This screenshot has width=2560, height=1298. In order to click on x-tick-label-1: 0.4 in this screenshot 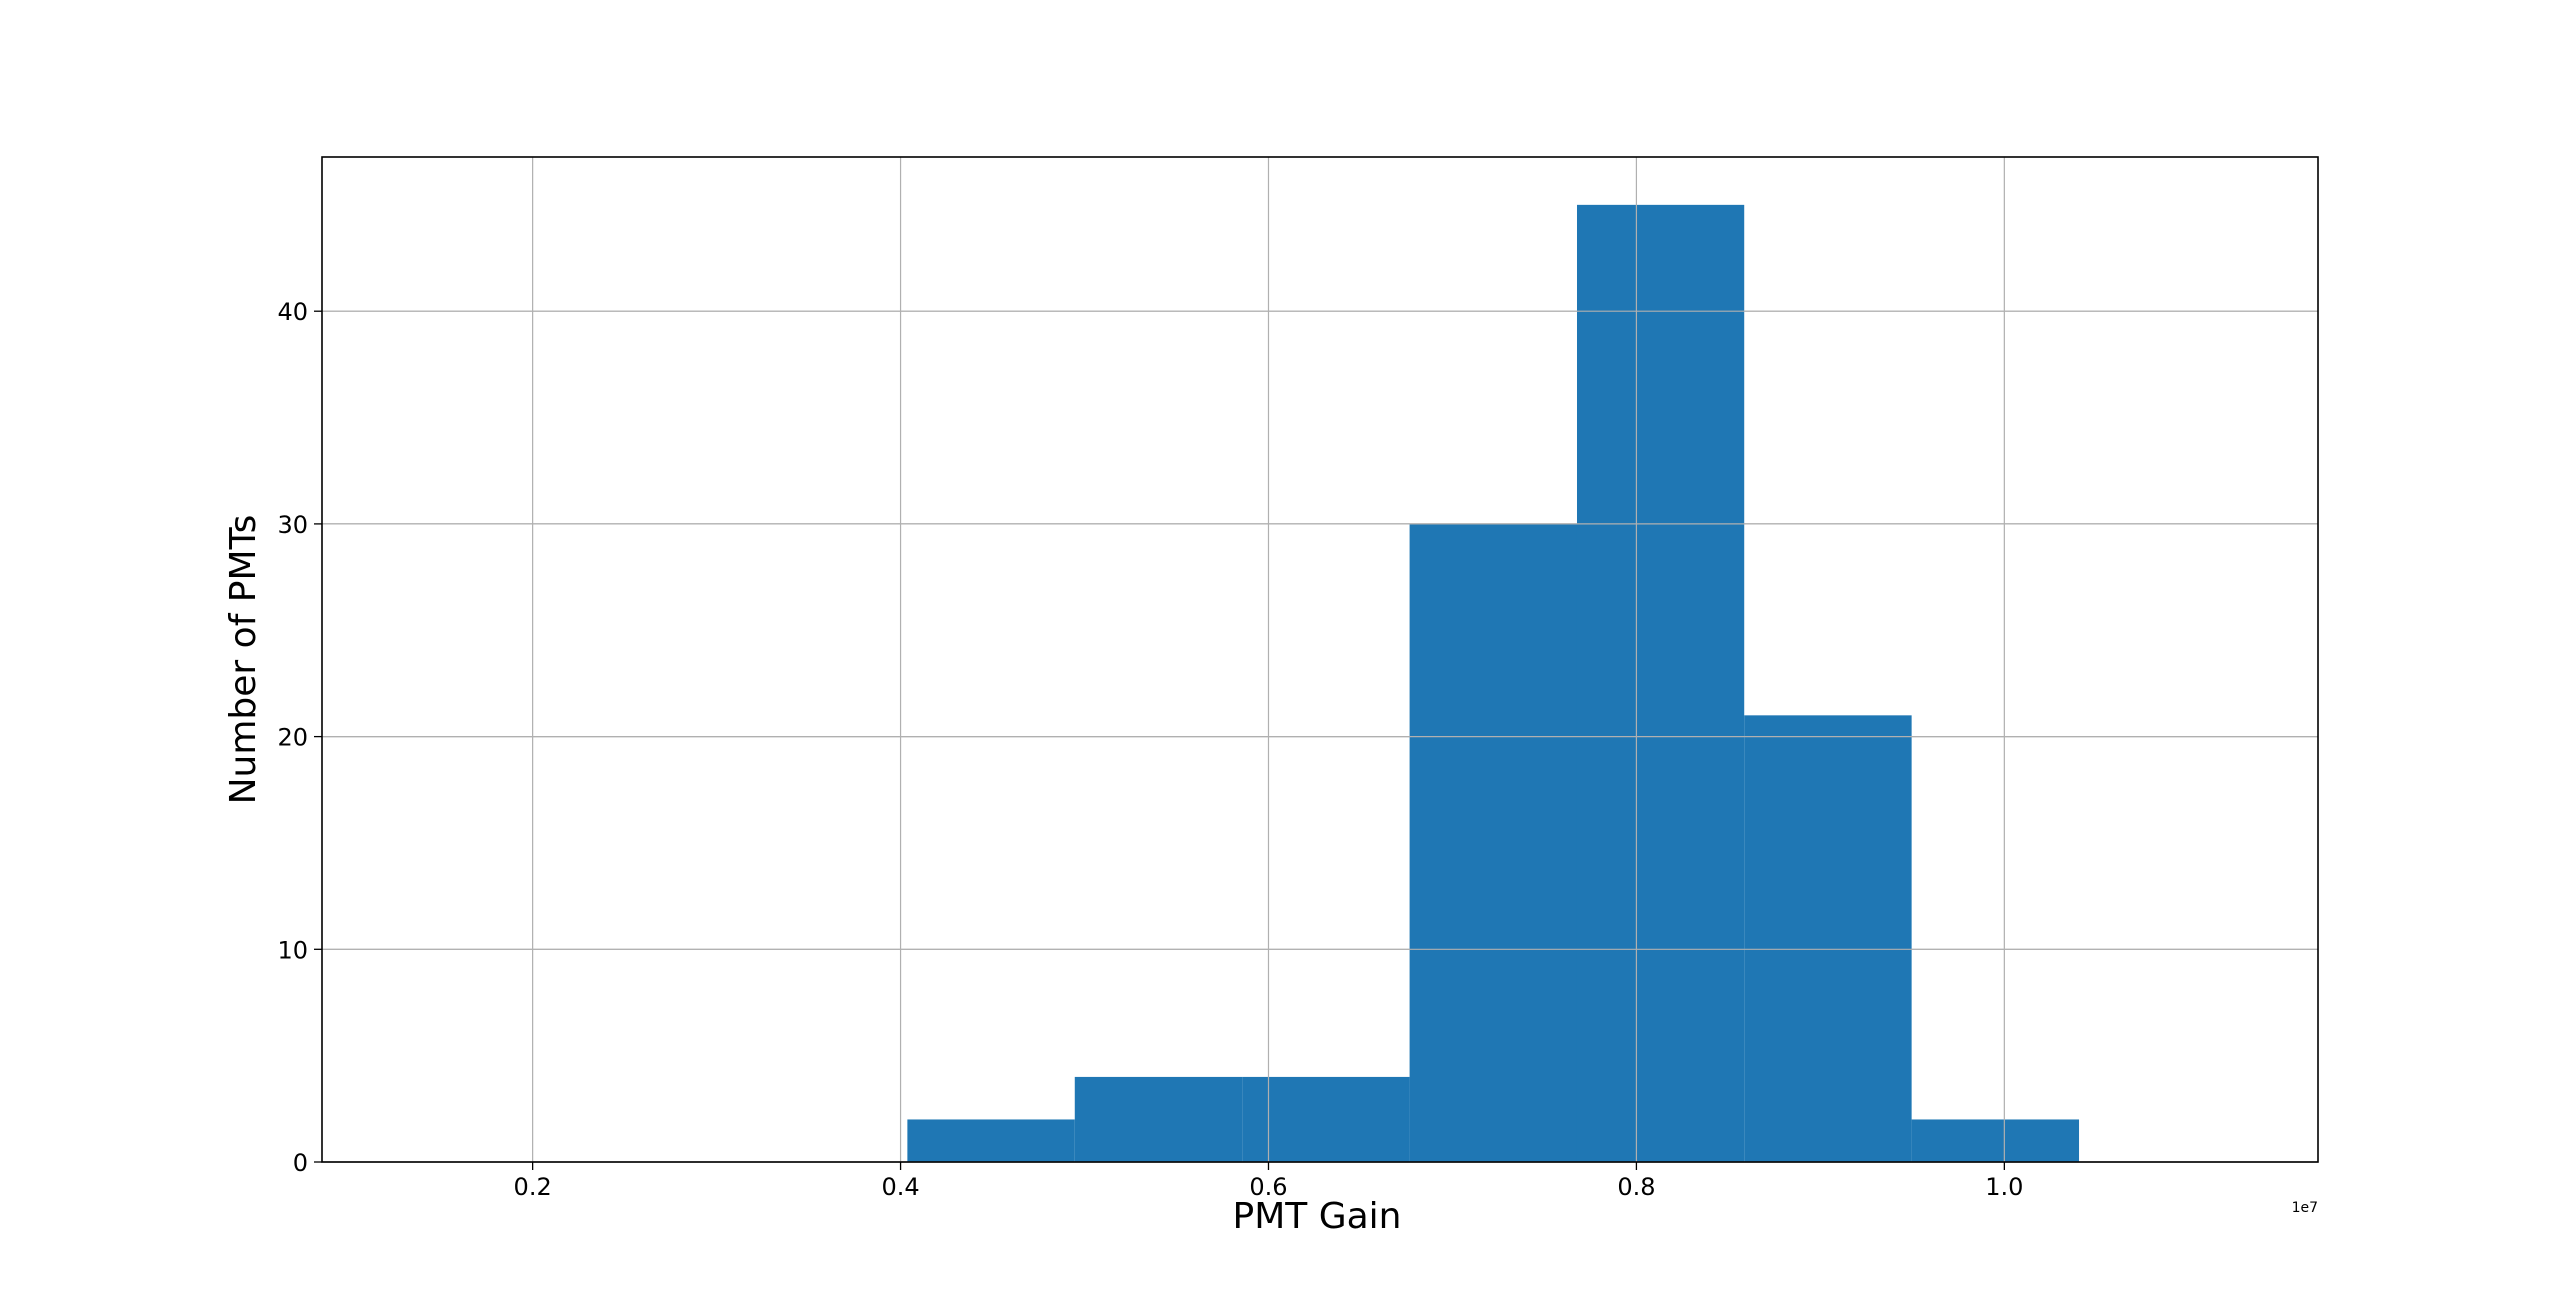, I will do `click(900, 1187)`.